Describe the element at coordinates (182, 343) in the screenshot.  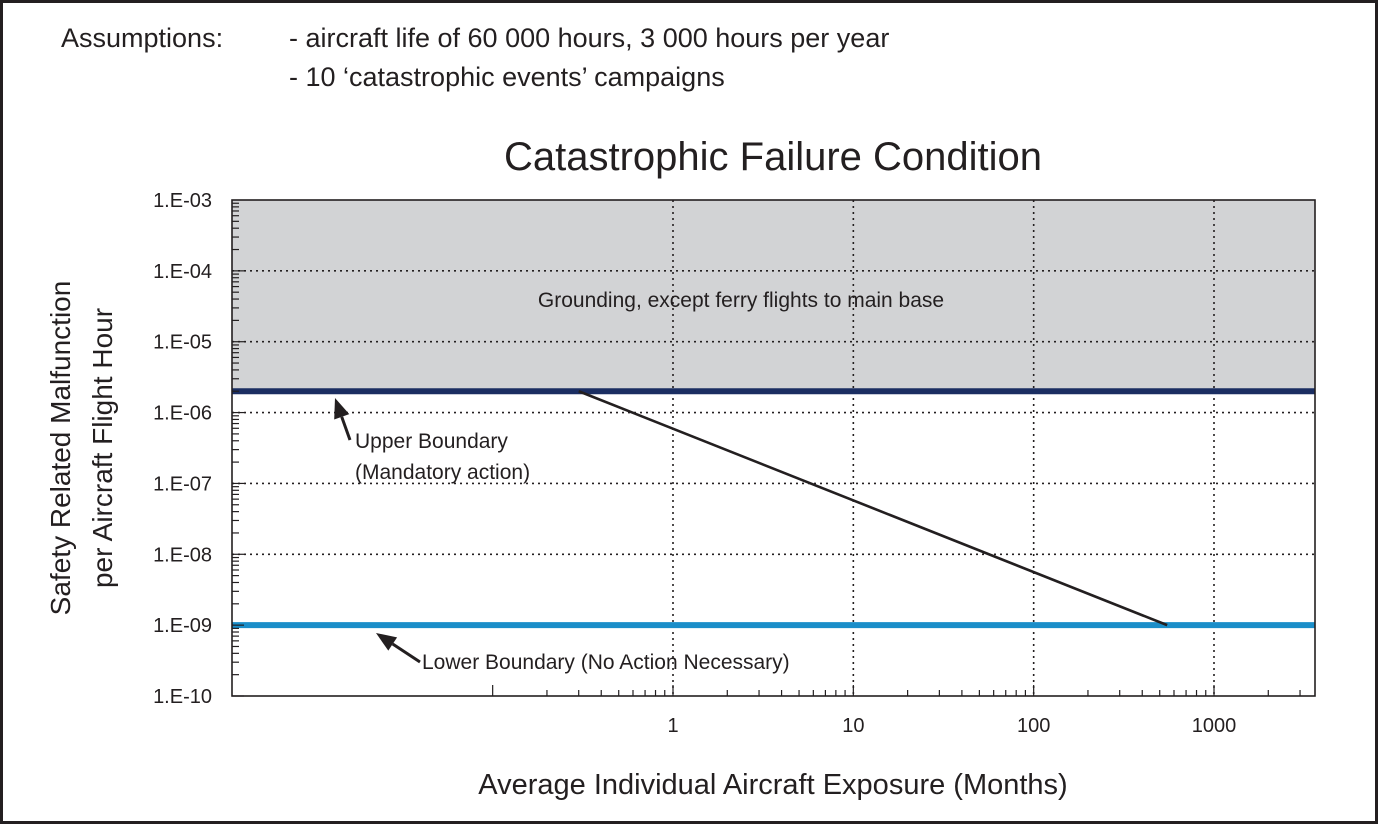
I see `y-tick-label: 1.E-05` at that location.